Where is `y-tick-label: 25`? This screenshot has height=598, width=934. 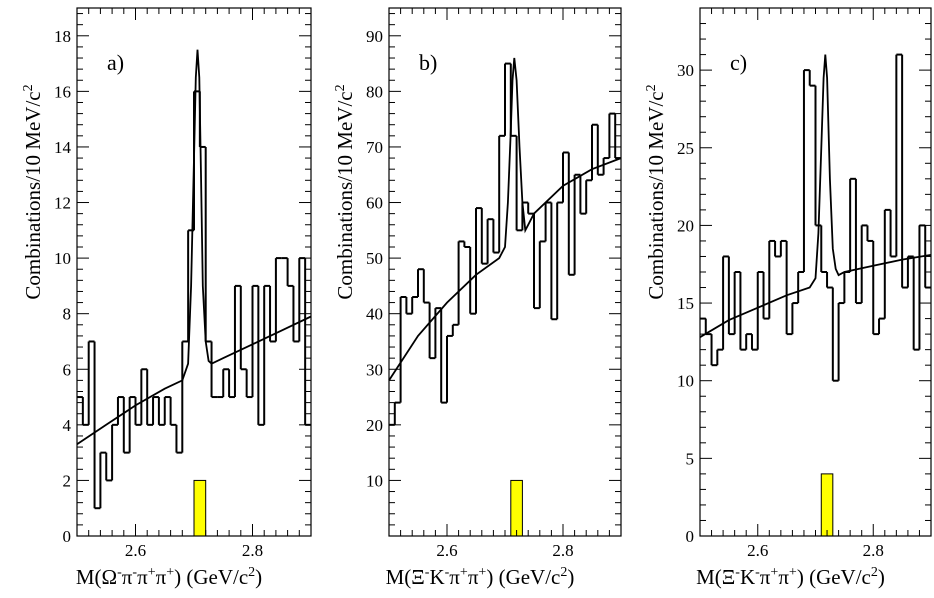 y-tick-label: 25 is located at coordinates (685, 148).